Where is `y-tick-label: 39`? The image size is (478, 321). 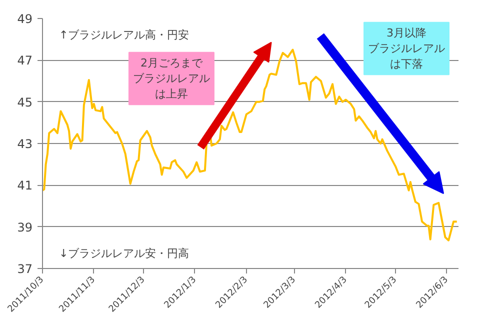
y-tick-label: 39 is located at coordinates (25, 227).